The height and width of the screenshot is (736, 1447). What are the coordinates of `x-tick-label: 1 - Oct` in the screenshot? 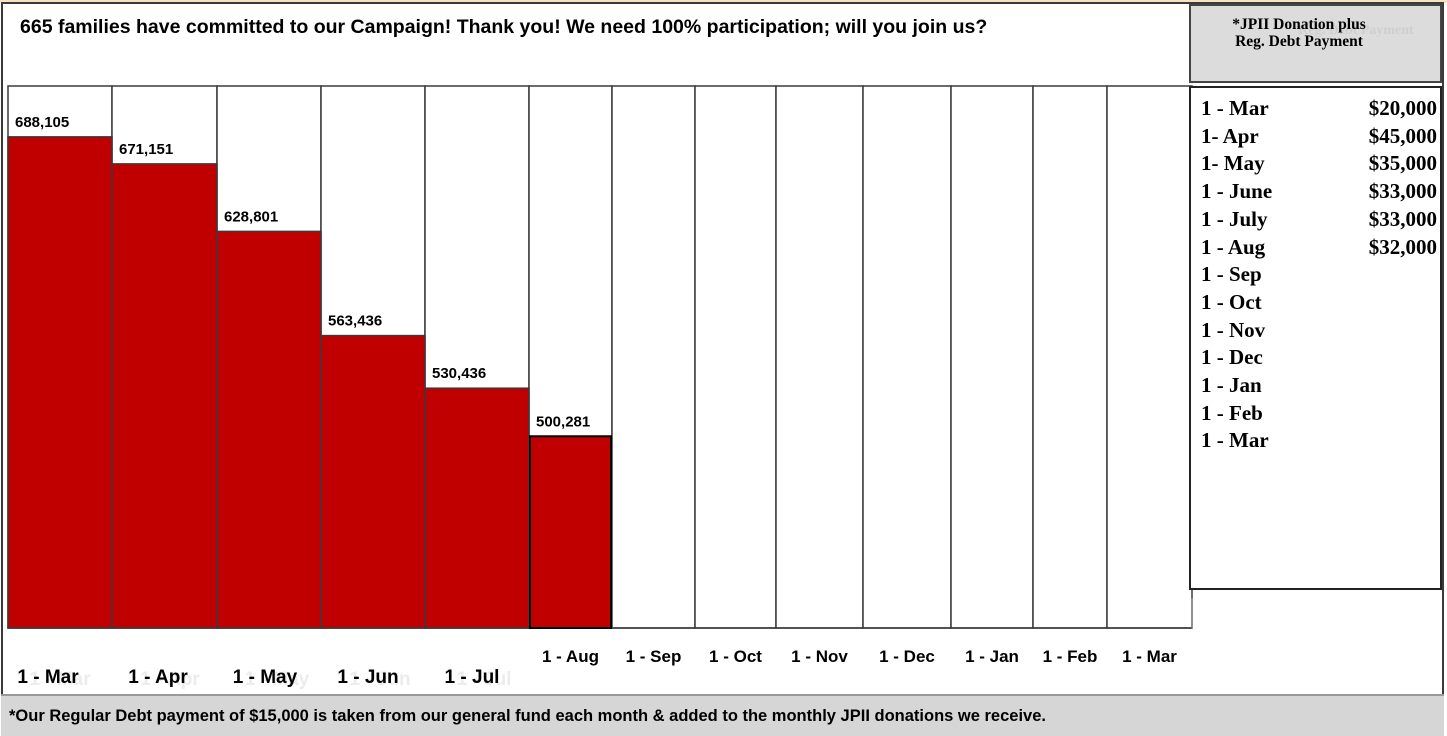 It's located at (735, 656).